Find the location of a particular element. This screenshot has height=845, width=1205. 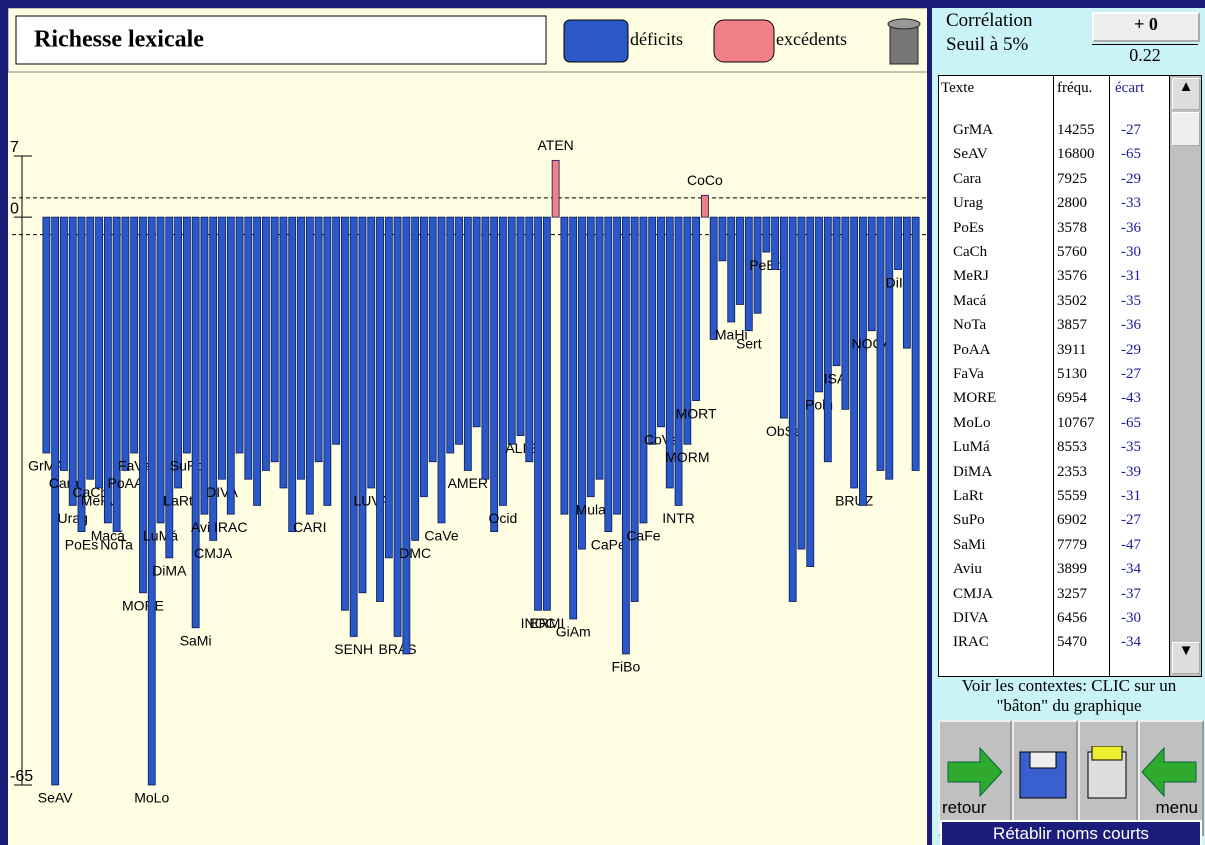

scrollbar: ▲ ▼ is located at coordinates (1185, 376).